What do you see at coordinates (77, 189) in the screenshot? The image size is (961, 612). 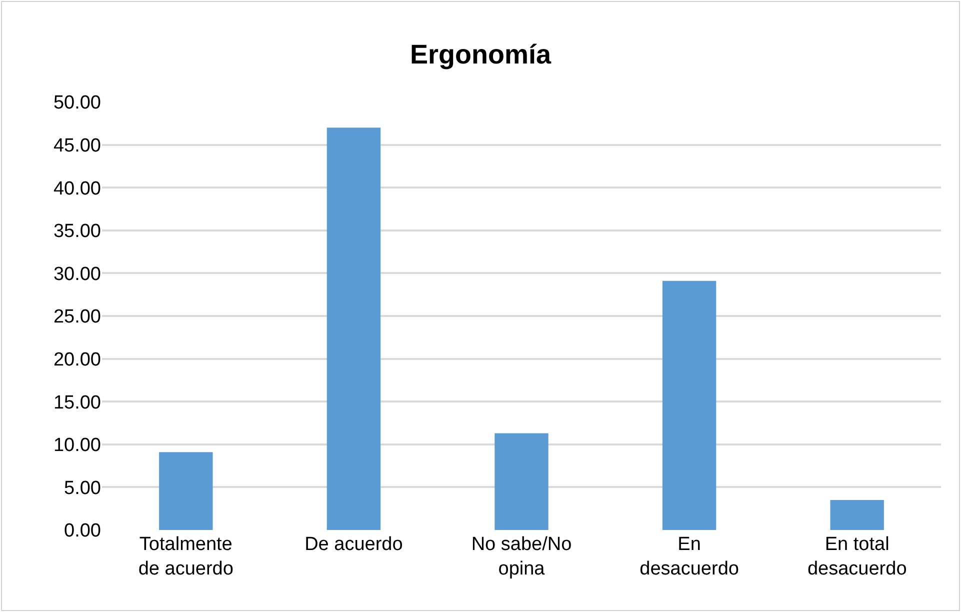 I see `y-tick-label: 40.00` at bounding box center [77, 189].